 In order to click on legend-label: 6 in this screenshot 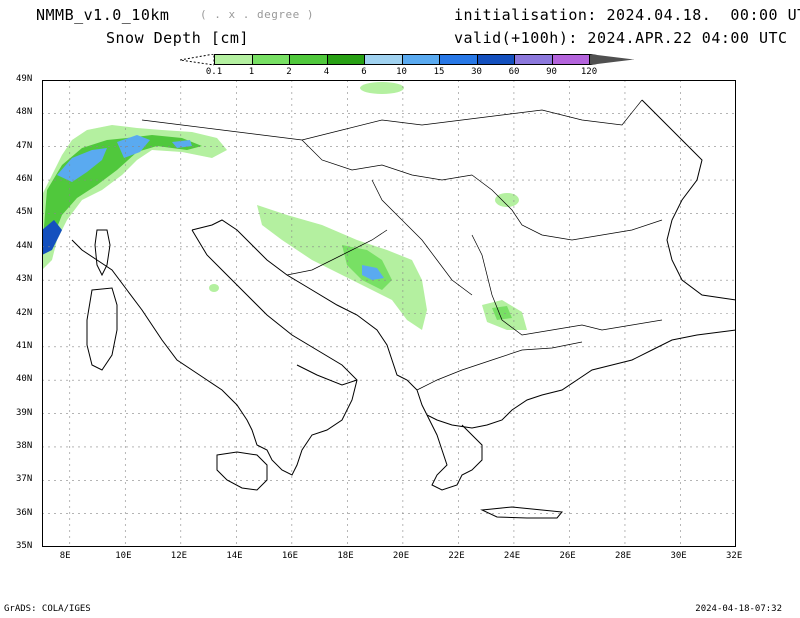, I will do `click(364, 72)`.